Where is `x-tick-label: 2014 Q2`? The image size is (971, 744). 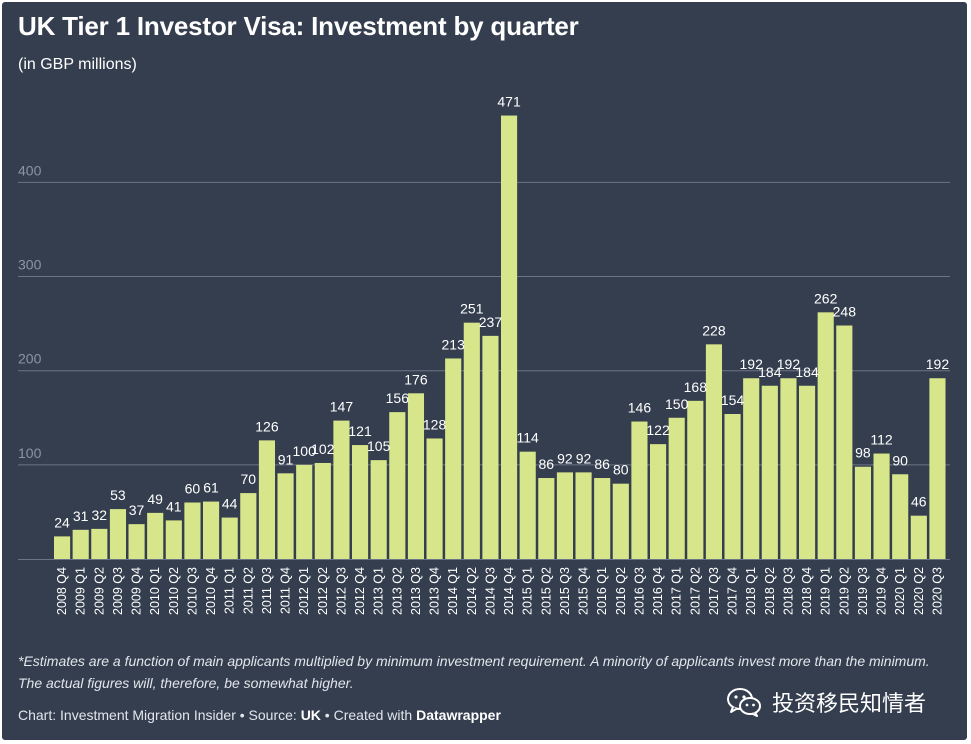 x-tick-label: 2014 Q2 is located at coordinates (472, 591).